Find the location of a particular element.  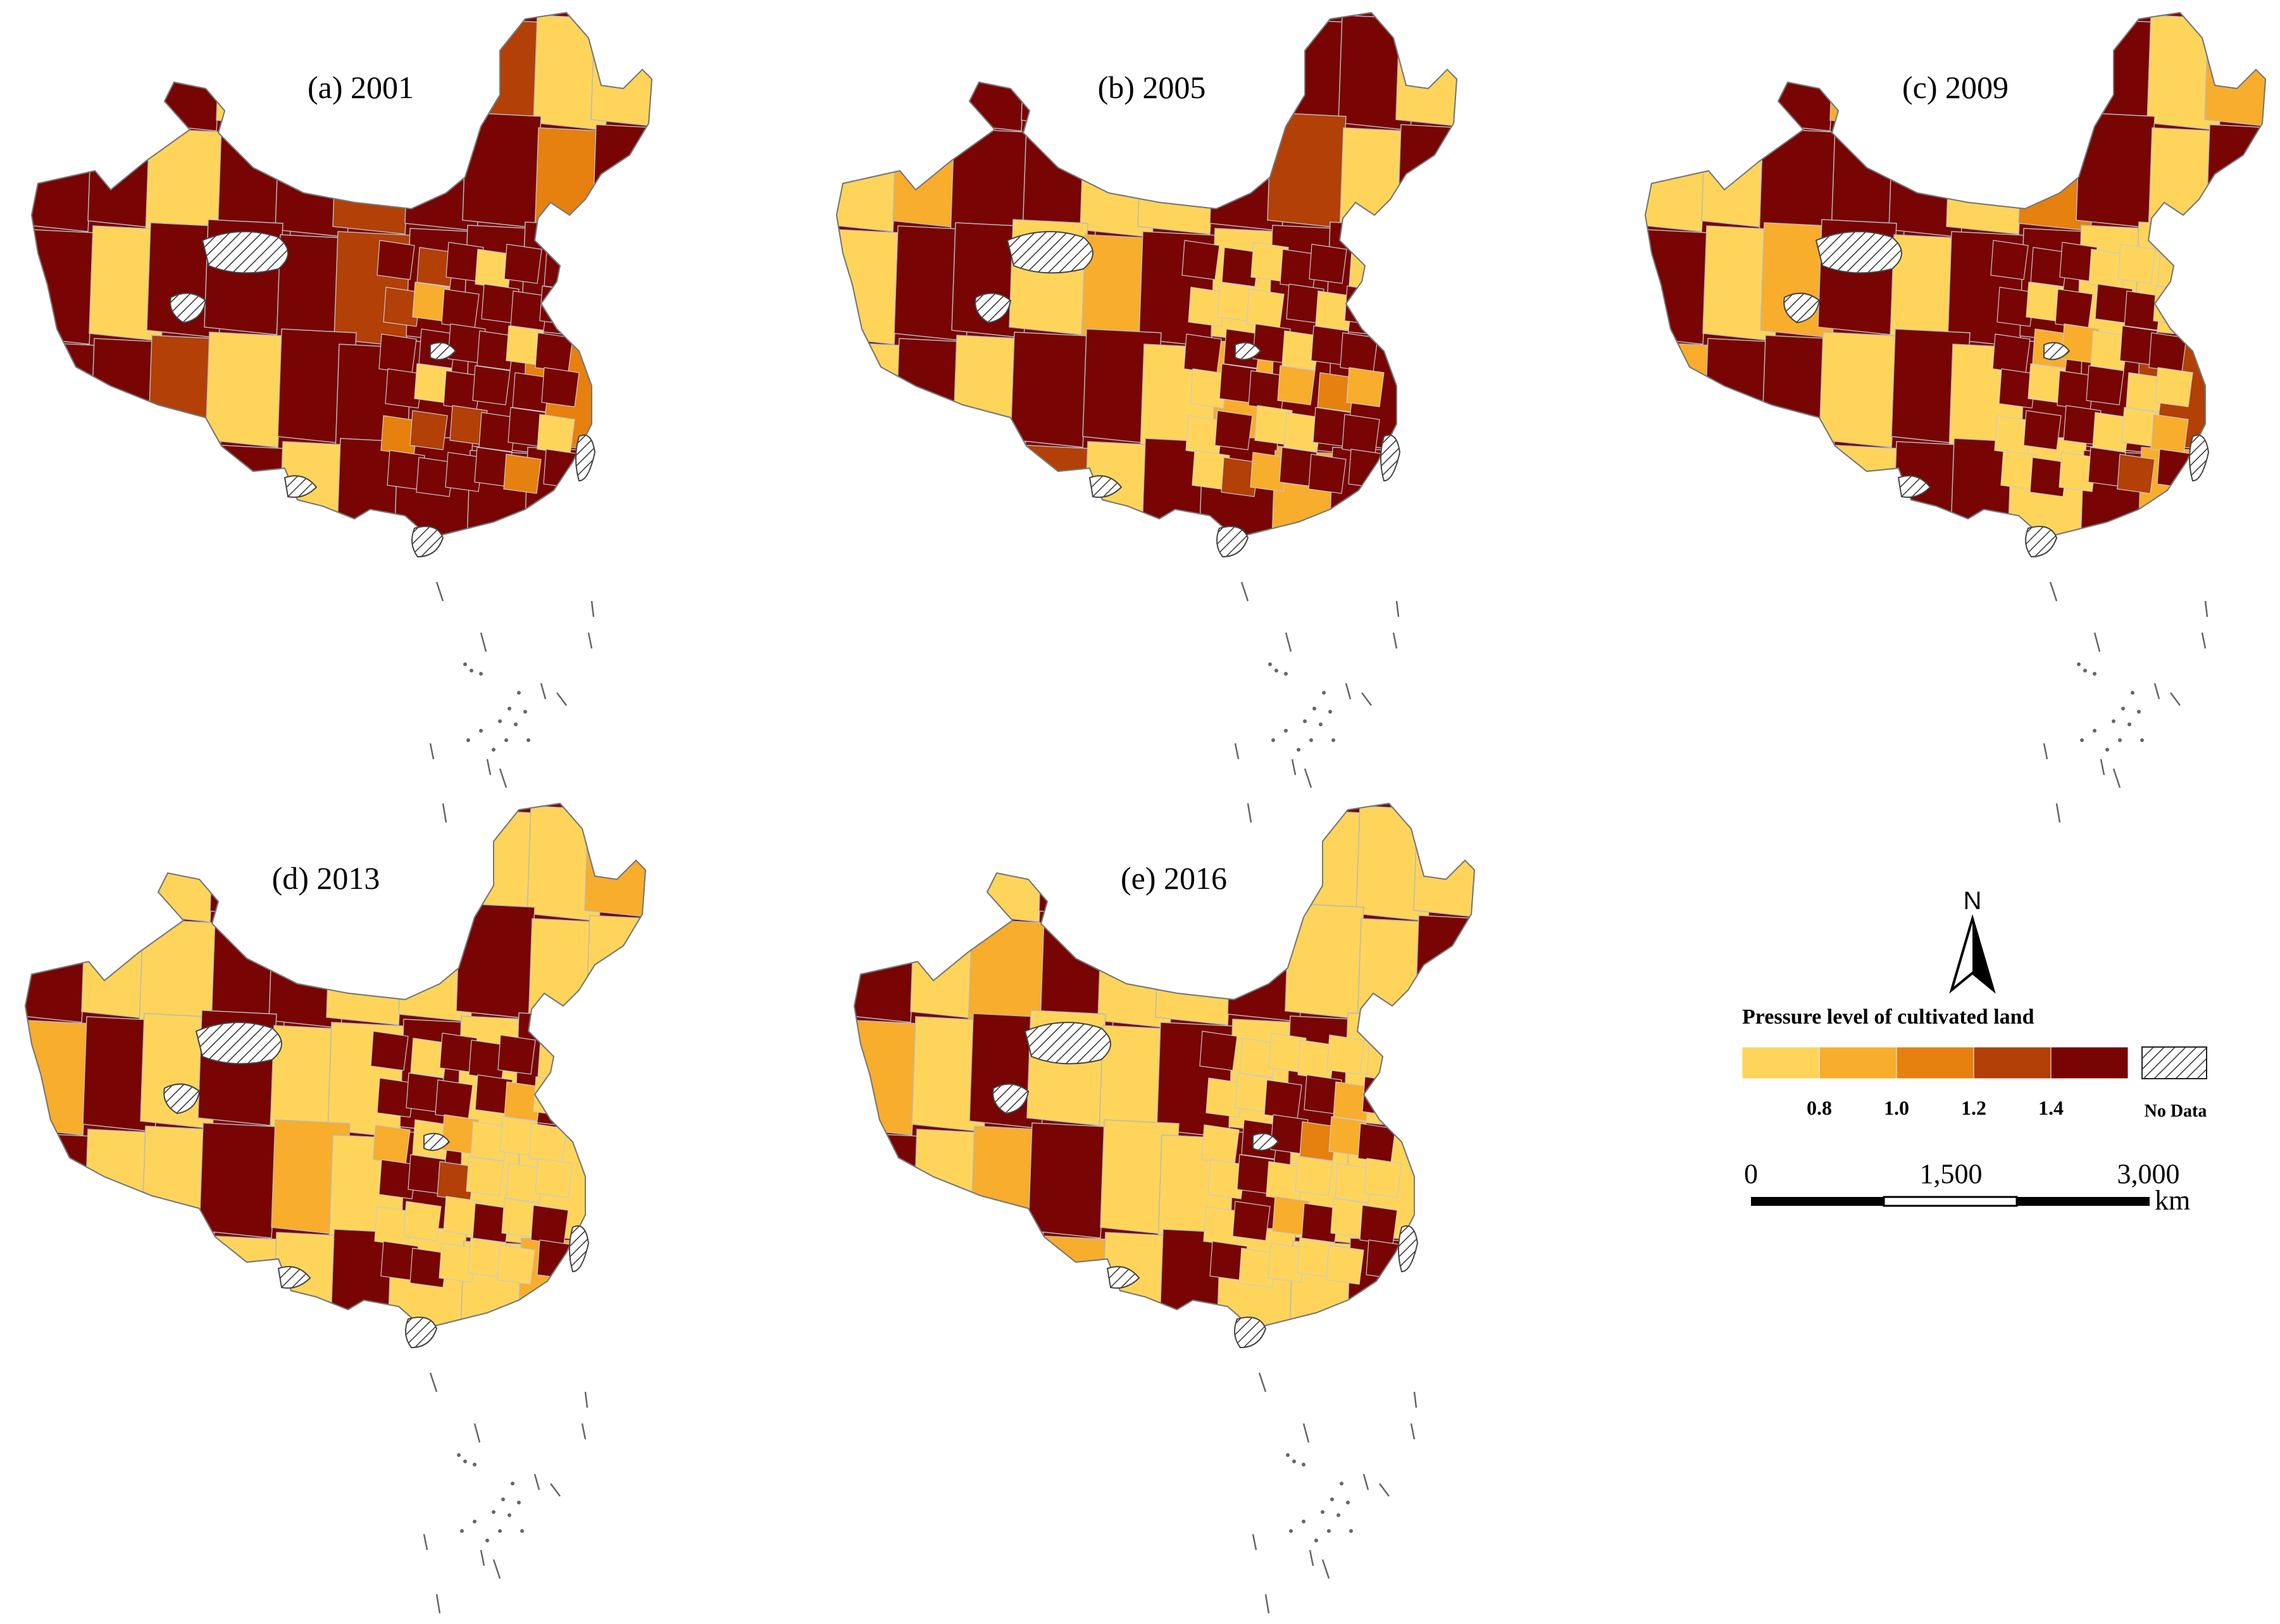

scale-unit: km is located at coordinates (2172, 1200).